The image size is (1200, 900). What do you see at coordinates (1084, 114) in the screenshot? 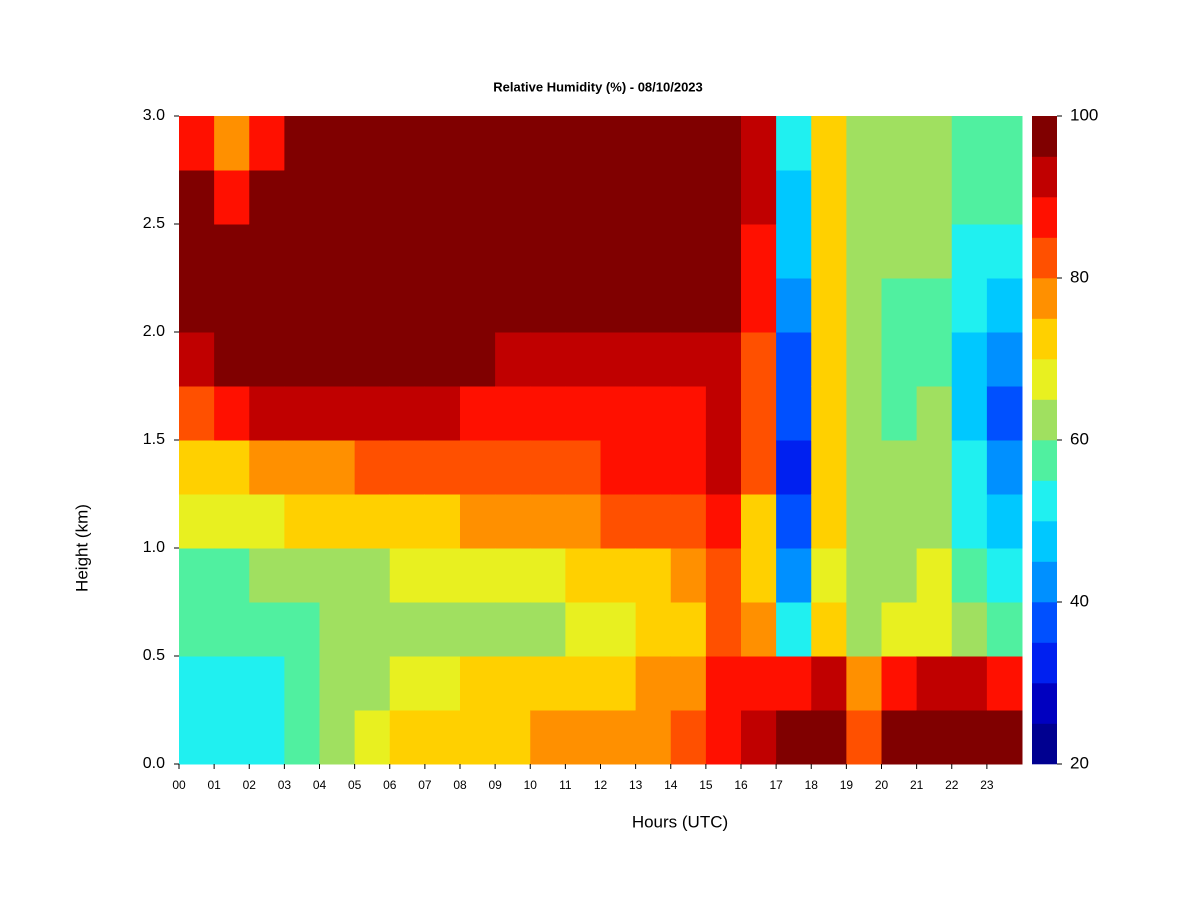
I see `colorbar-tick-label: 100` at bounding box center [1084, 114].